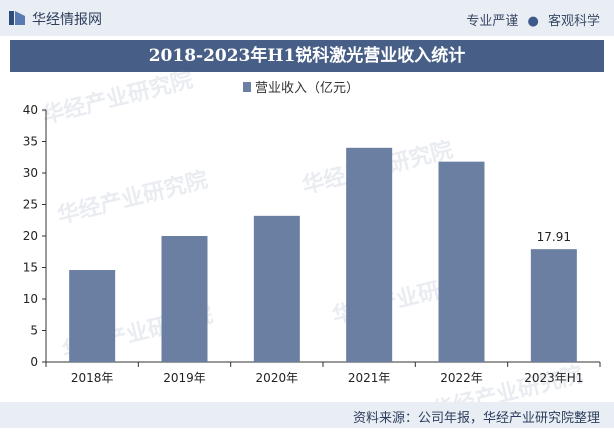  What do you see at coordinates (30, 142) in the screenshot?
I see `y-tick-label: 35` at bounding box center [30, 142].